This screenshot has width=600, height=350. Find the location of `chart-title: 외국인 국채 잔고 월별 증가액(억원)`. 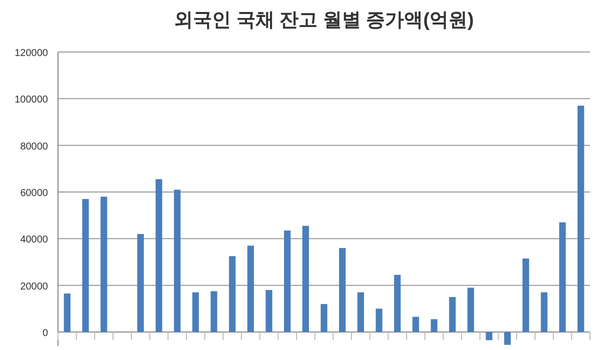

chart-title: 외국인 국채 잔고 월별 증가액(억원) is located at coordinates (324, 20).